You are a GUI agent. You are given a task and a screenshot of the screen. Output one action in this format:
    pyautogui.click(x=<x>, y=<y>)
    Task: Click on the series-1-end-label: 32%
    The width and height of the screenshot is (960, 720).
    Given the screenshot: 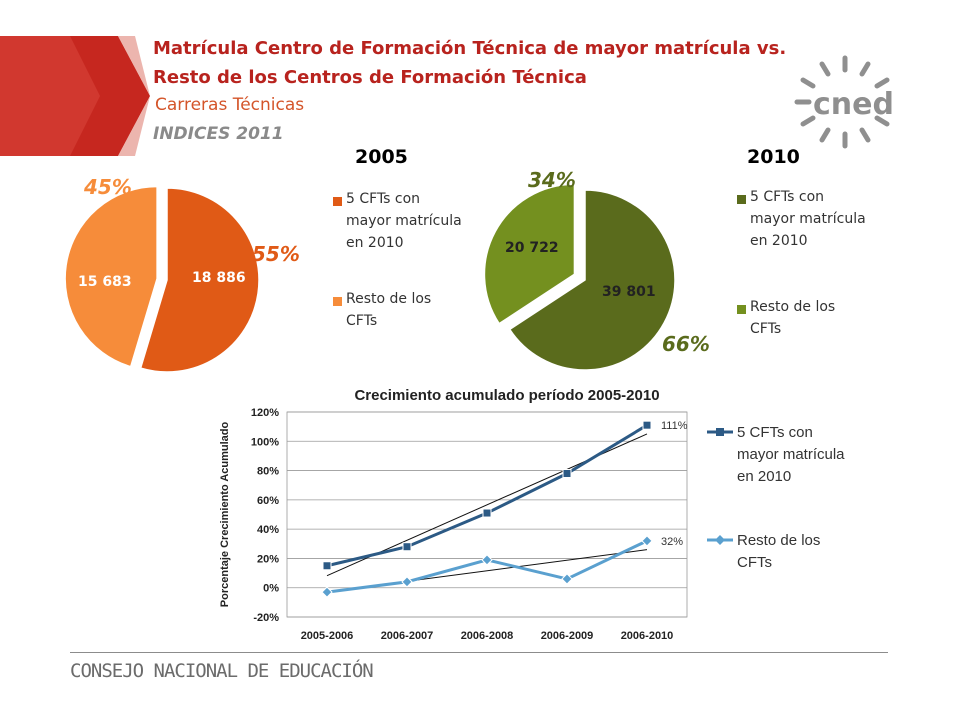 What is the action you would take?
    pyautogui.click(x=672, y=542)
    